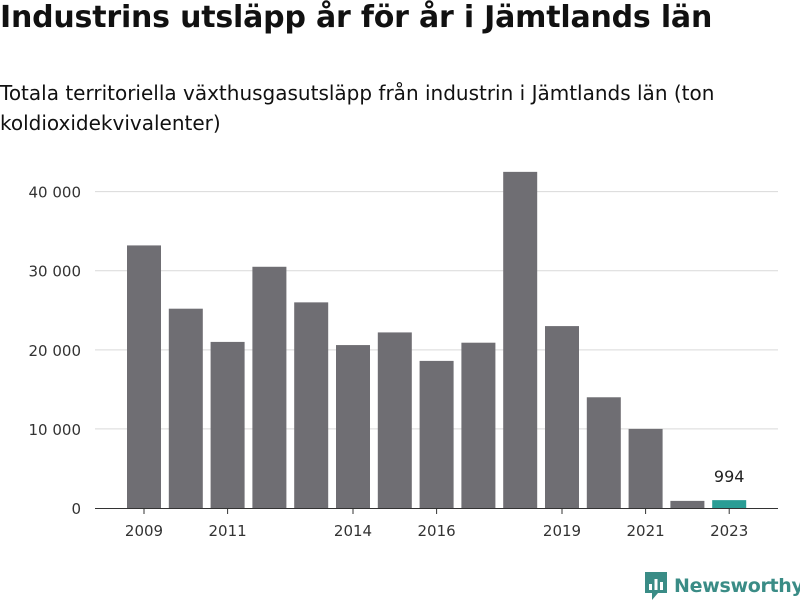 This screenshot has width=800, height=602. Describe the element at coordinates (646, 531) in the screenshot. I see `x-tick-label: 2021` at that location.